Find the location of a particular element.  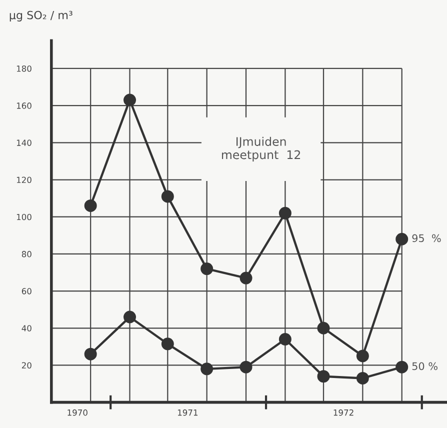

y-tick-label: 40 is located at coordinates (27, 328).